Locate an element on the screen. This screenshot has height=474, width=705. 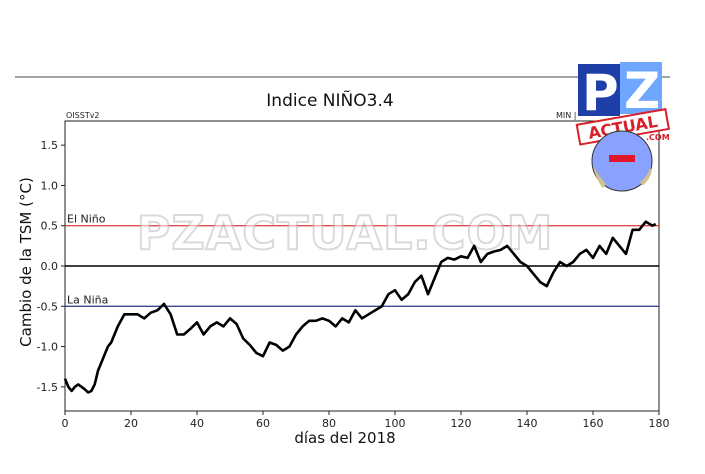
x-tick-label: 140 is located at coordinates (527, 423).